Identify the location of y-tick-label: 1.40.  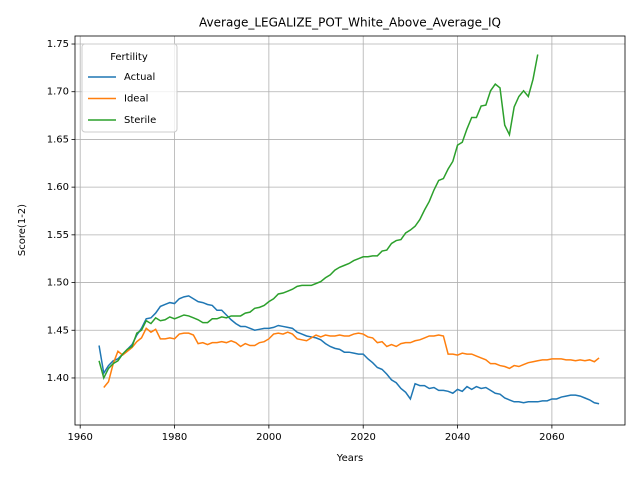
(58, 378).